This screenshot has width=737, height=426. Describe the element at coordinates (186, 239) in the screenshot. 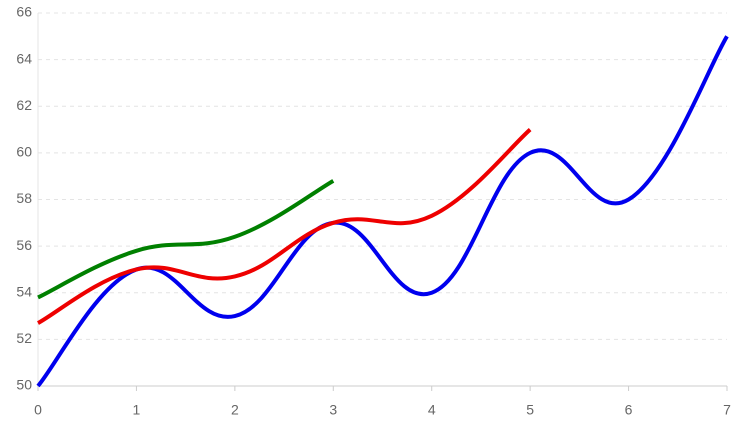

I see `line-series` at that location.